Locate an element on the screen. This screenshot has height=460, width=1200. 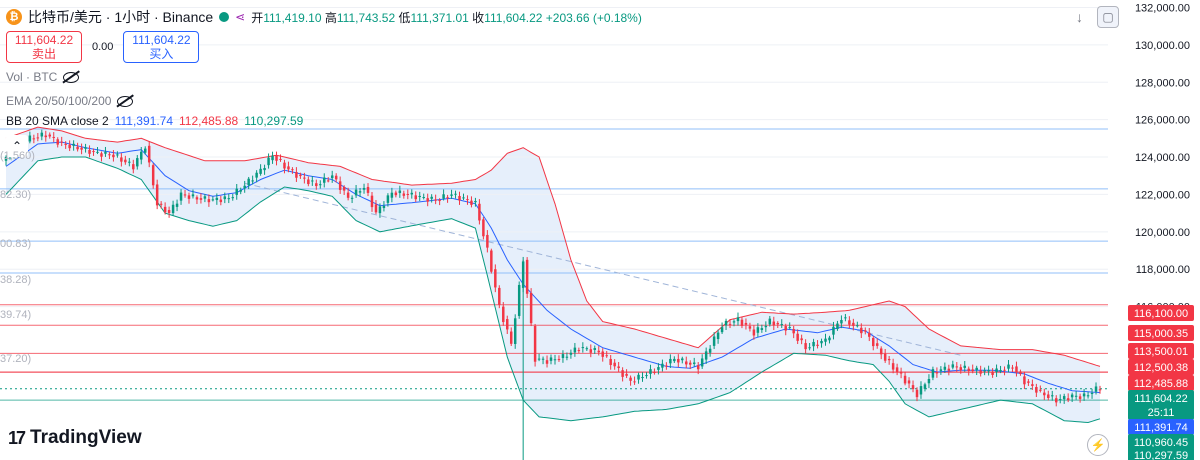
share-icon: ⋖ is located at coordinates (240, 17).